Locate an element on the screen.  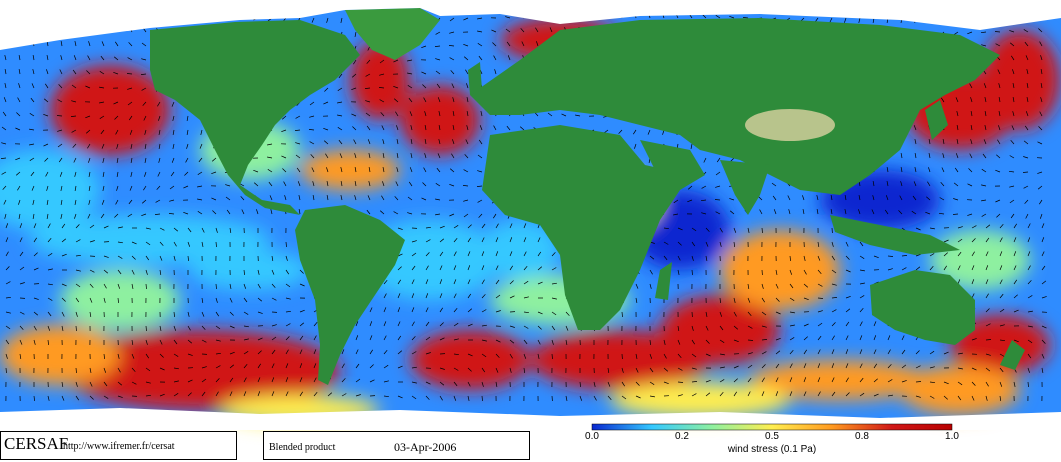
new-zealand is located at coordinates (1012, 355).